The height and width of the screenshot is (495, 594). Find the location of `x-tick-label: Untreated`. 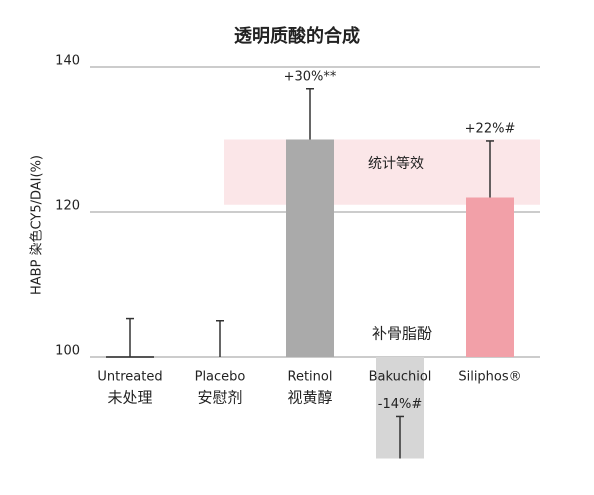

x-tick-label: Untreated is located at coordinates (129, 377).